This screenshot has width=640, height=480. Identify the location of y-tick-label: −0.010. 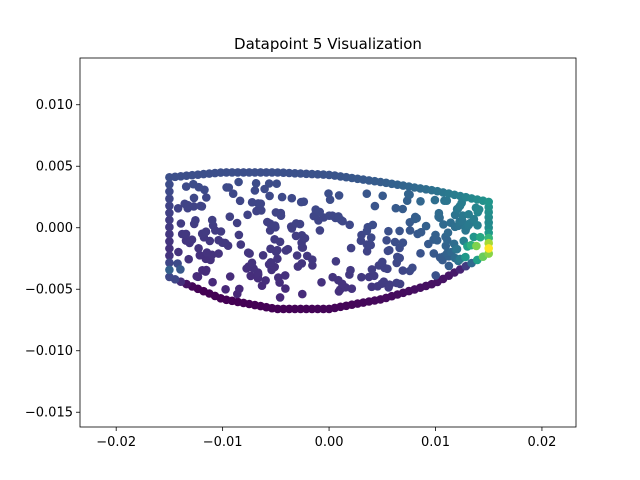
(49, 351).